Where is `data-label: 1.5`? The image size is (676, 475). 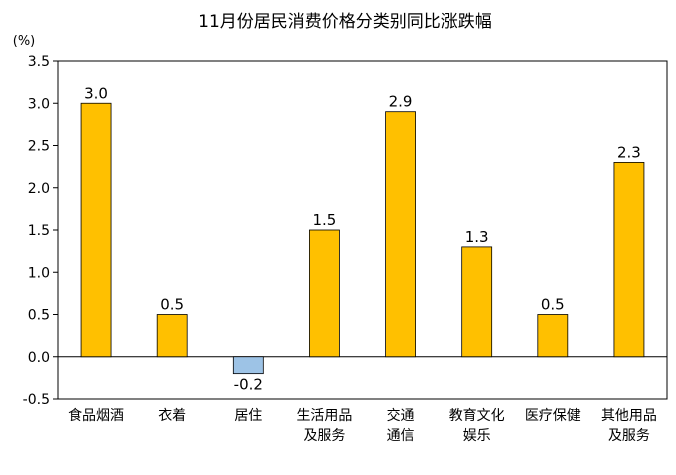
data-label: 1.5 is located at coordinates (325, 220).